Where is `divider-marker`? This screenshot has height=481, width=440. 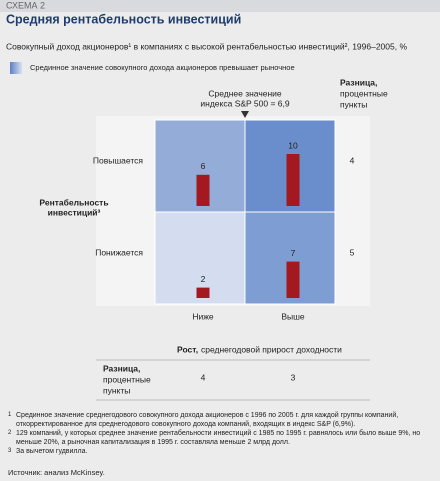 divider-marker is located at coordinates (245, 114).